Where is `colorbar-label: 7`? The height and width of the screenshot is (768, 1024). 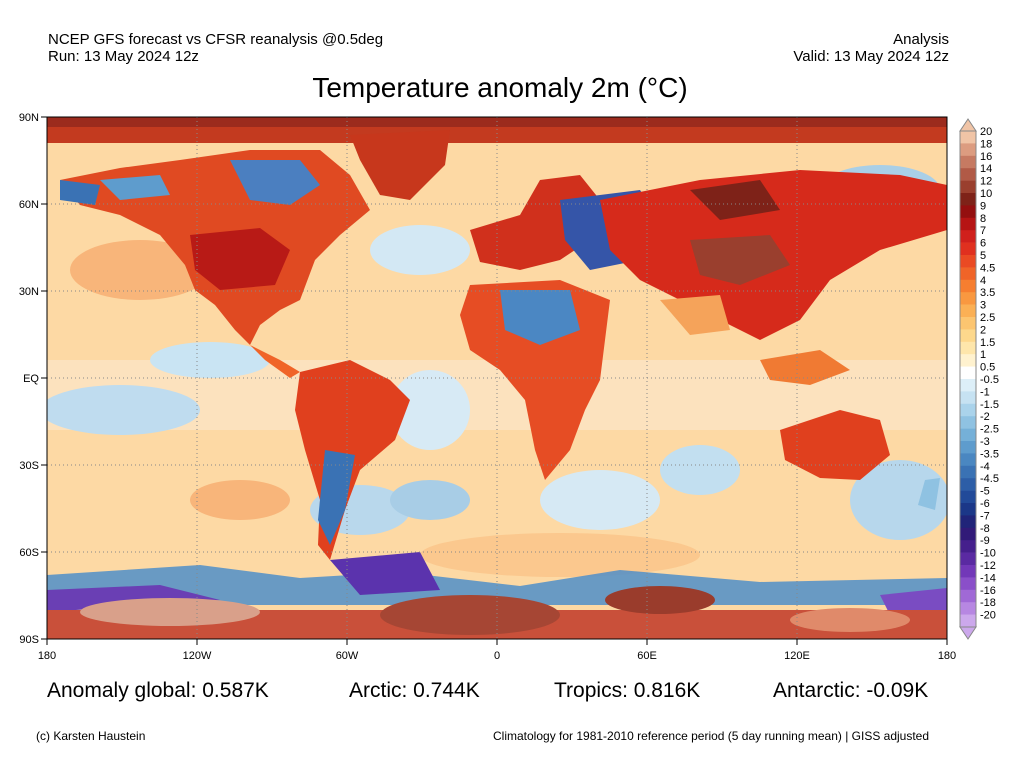
colorbar-label: 7 is located at coordinates (983, 231).